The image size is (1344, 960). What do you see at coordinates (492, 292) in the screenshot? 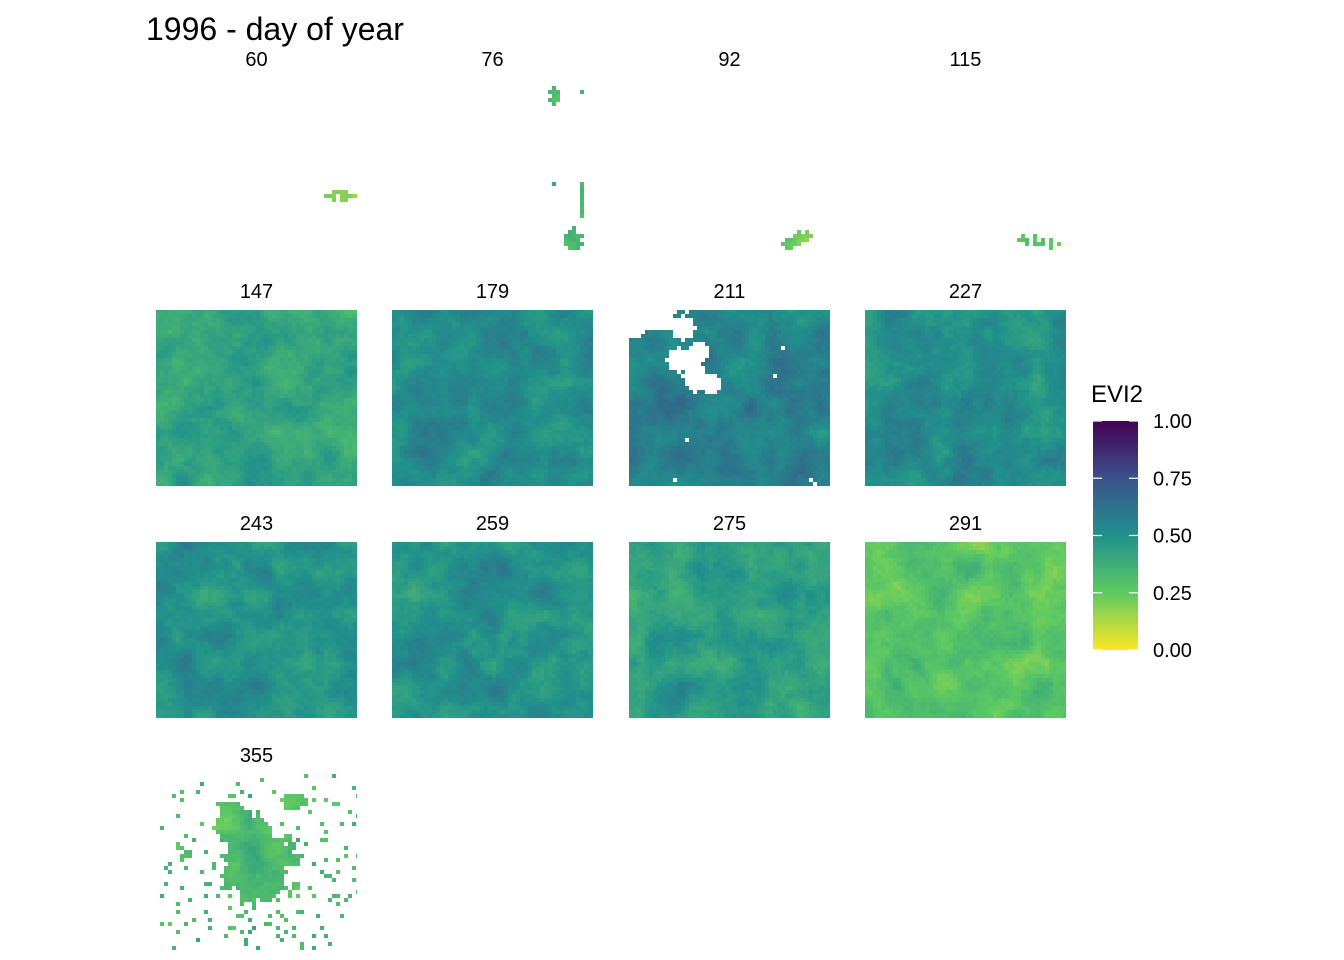
I see `facet-label-179: 179` at bounding box center [492, 292].